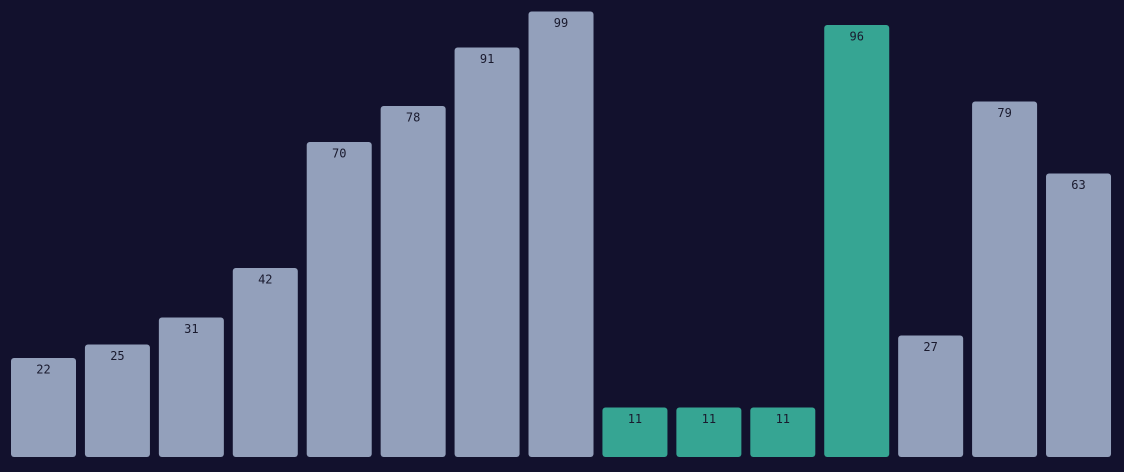 This screenshot has height=472, width=1124. I want to click on value-label: 22, so click(43, 370).